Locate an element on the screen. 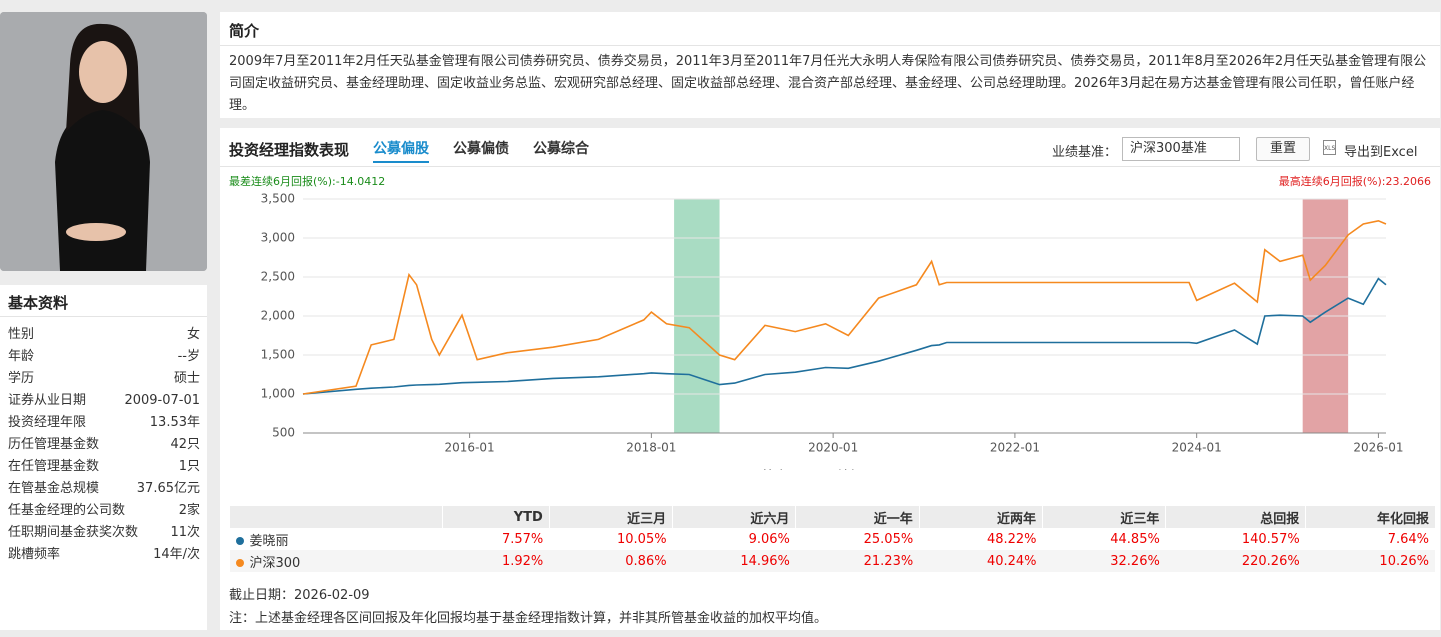  profile-label: 证券从业日期 is located at coordinates (47, 400).